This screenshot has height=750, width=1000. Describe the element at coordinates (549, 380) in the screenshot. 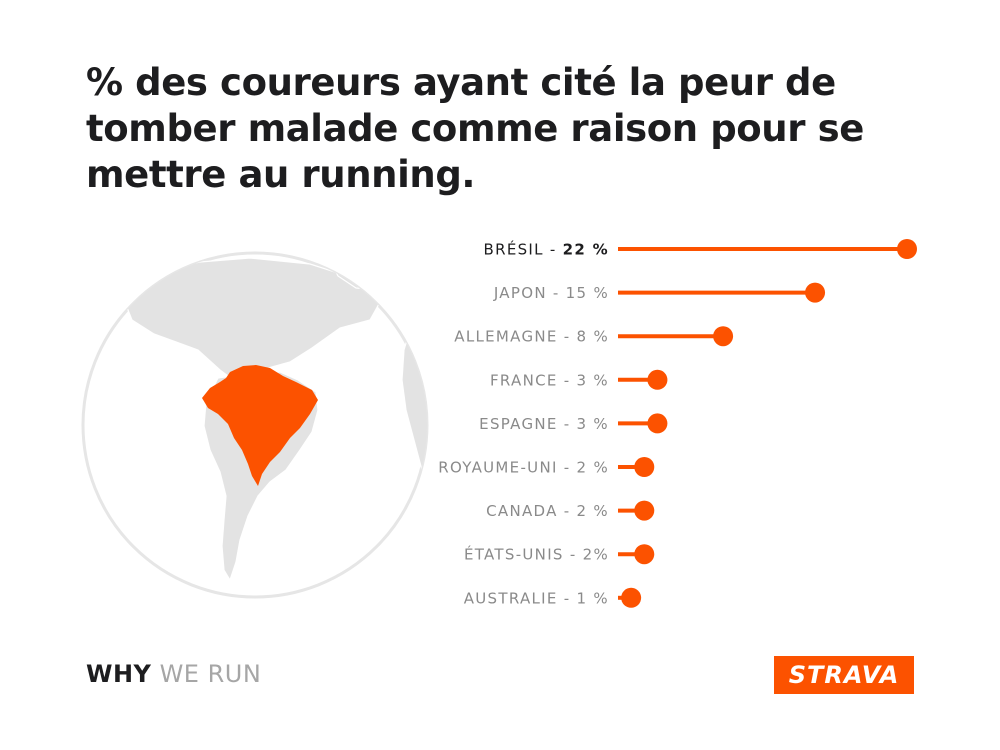

I see `category-label: FRANCE - 3 %` at that location.